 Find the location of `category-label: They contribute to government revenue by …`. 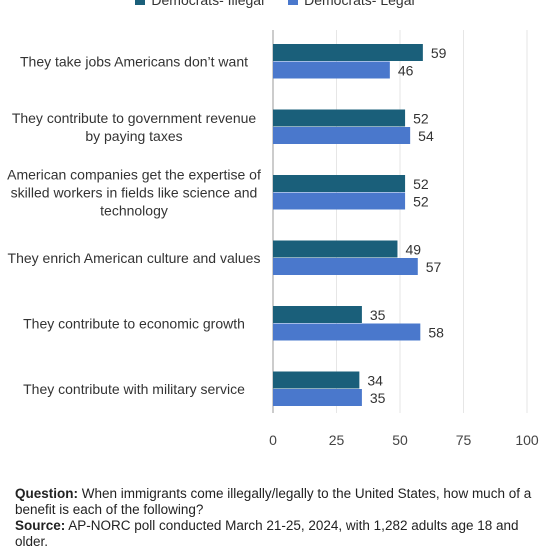

category-label: They contribute to government revenue by … is located at coordinates (134, 127).